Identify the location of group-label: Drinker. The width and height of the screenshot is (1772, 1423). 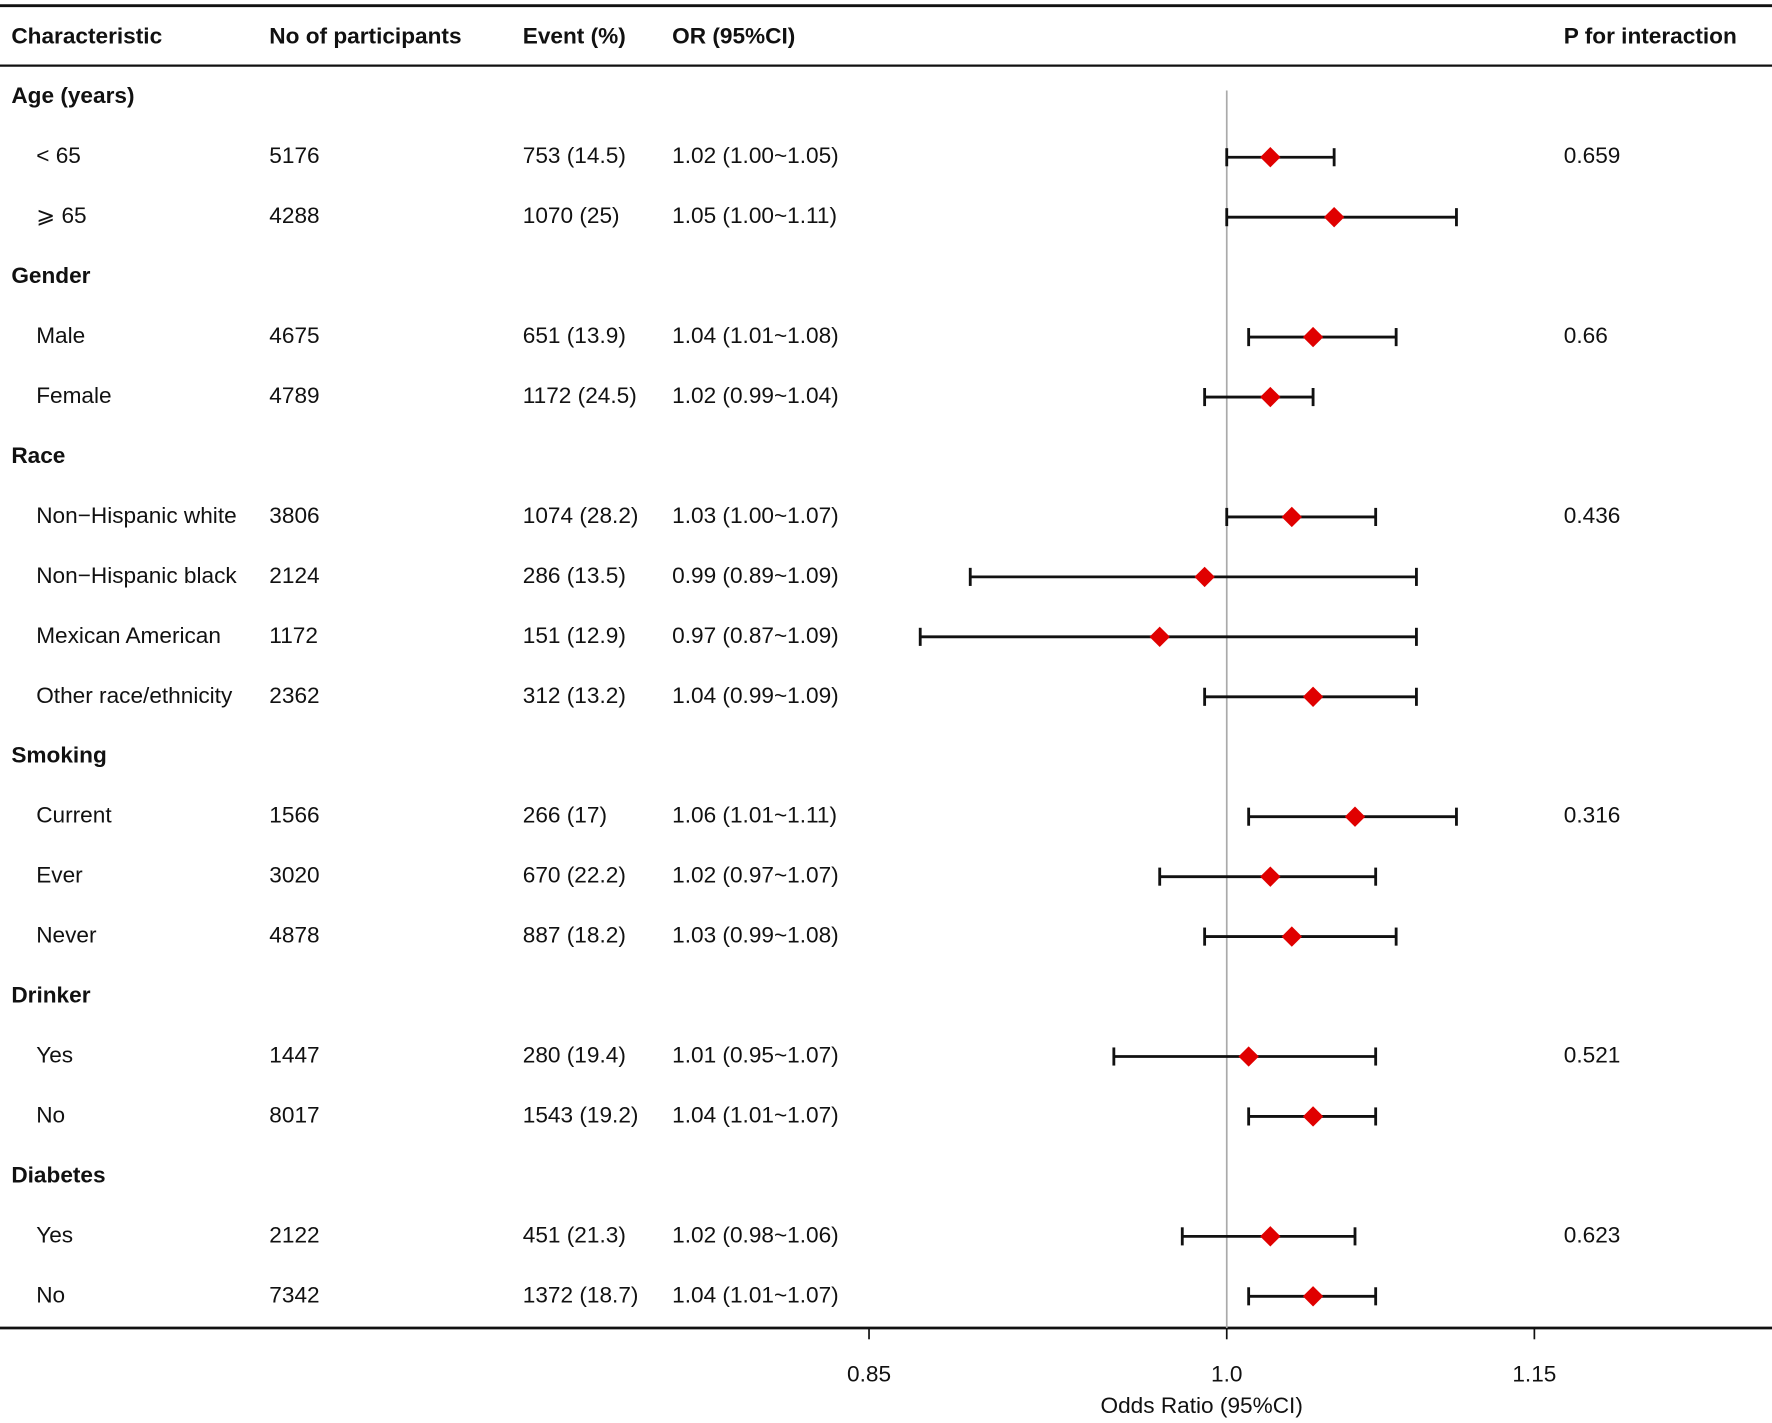
(50, 995).